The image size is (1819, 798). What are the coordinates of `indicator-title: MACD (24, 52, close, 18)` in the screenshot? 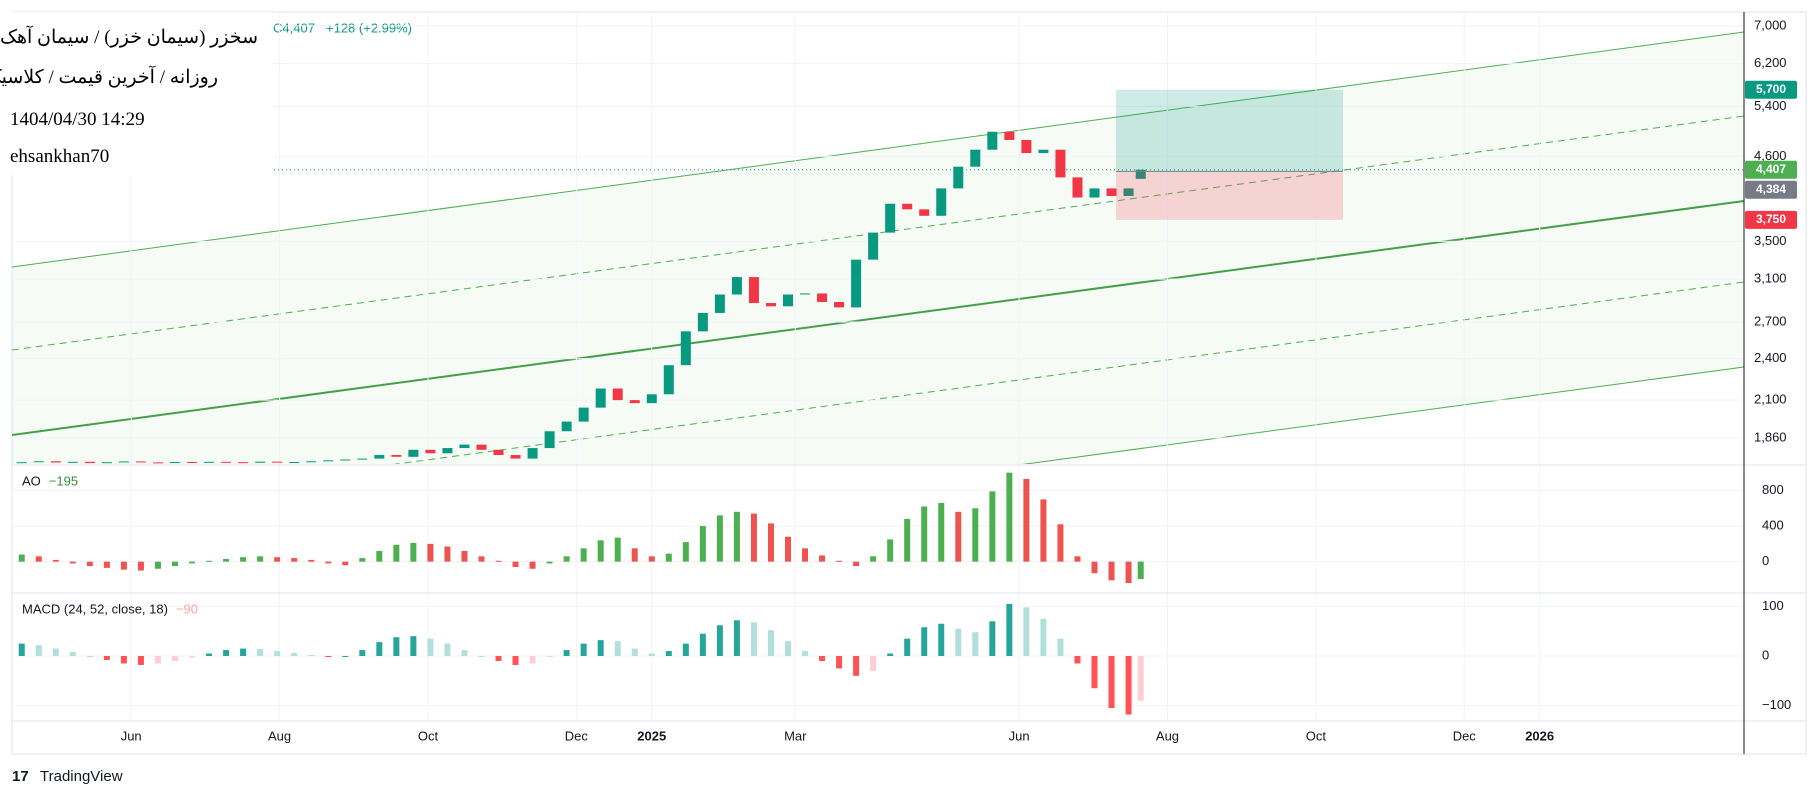 It's located at (95, 608).